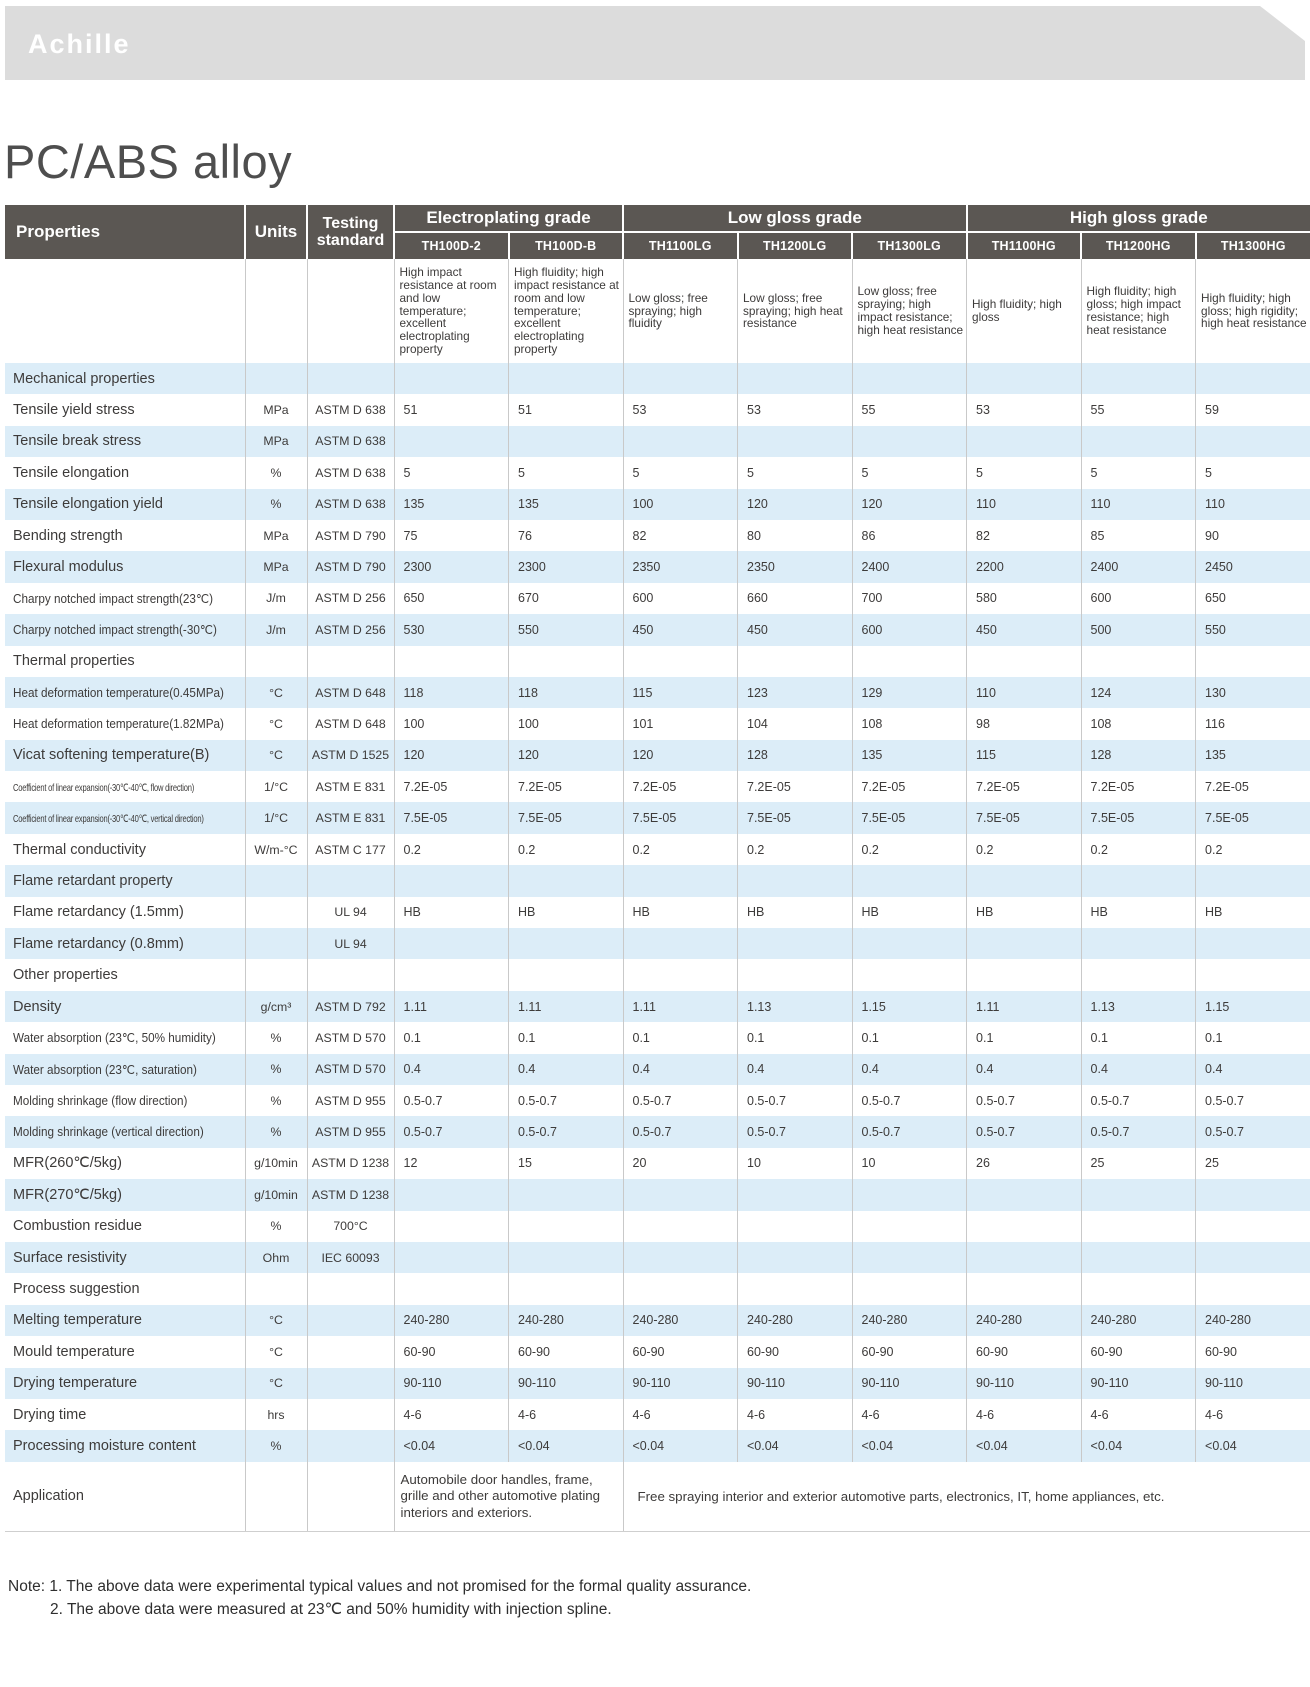  I want to click on property-label: Molding shrinkage (flow direction), so click(100, 1100).